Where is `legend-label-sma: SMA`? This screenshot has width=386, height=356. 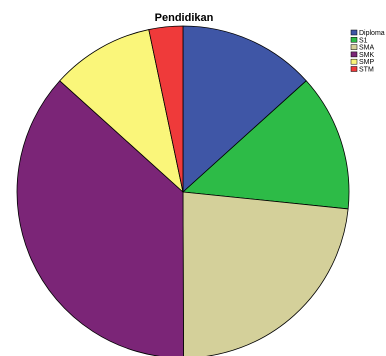 legend-label-sma: SMA is located at coordinates (367, 48).